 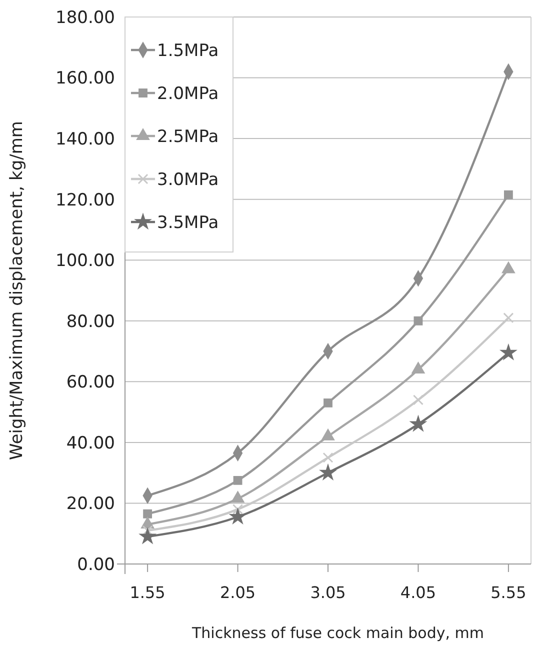 I want to click on y-tick-label: 140.00, so click(x=85, y=140).